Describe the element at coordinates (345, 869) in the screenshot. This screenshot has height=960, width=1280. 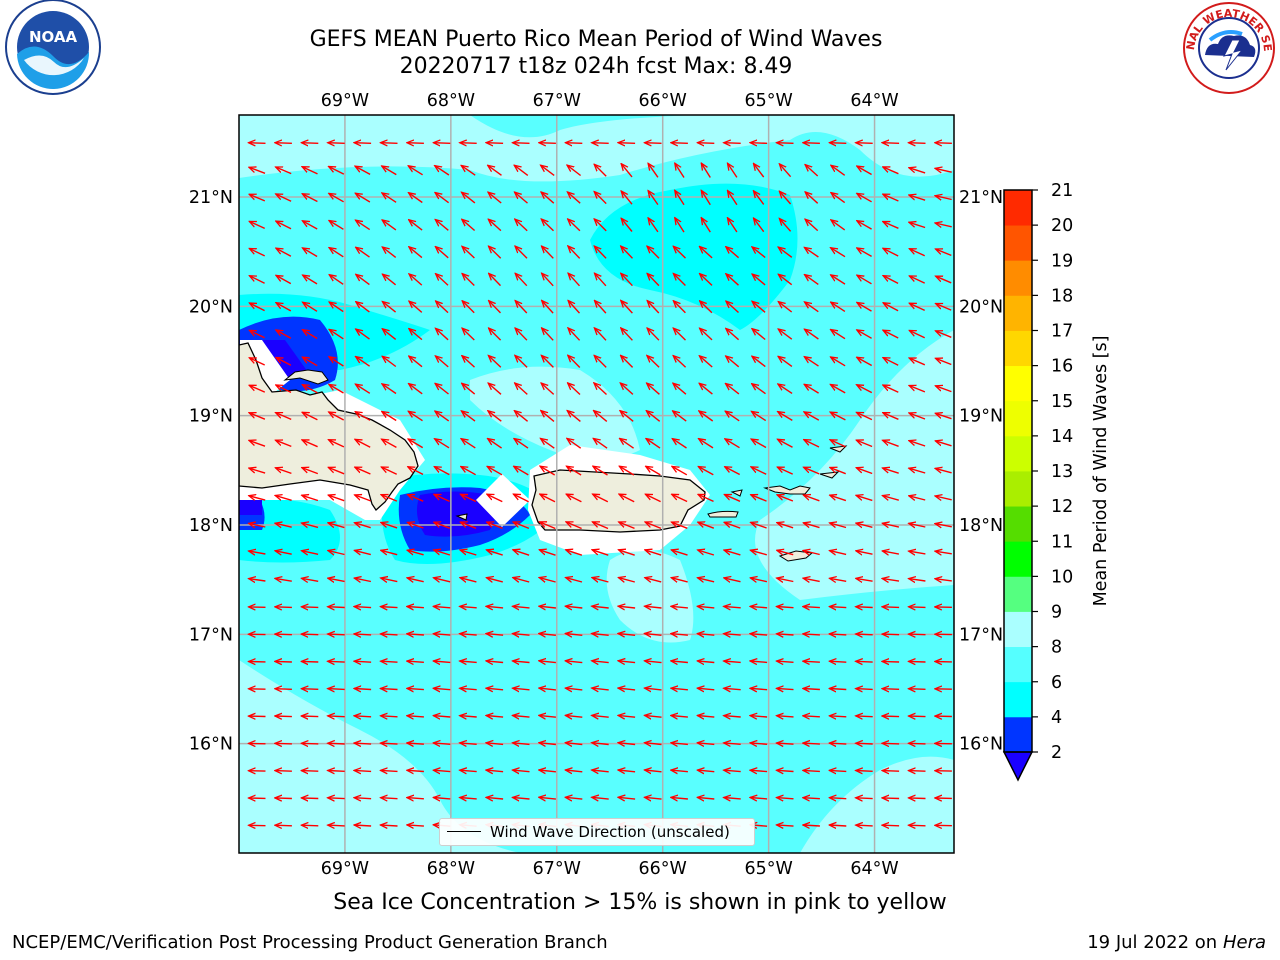
I see `longitude-tick-label: 69°W` at that location.